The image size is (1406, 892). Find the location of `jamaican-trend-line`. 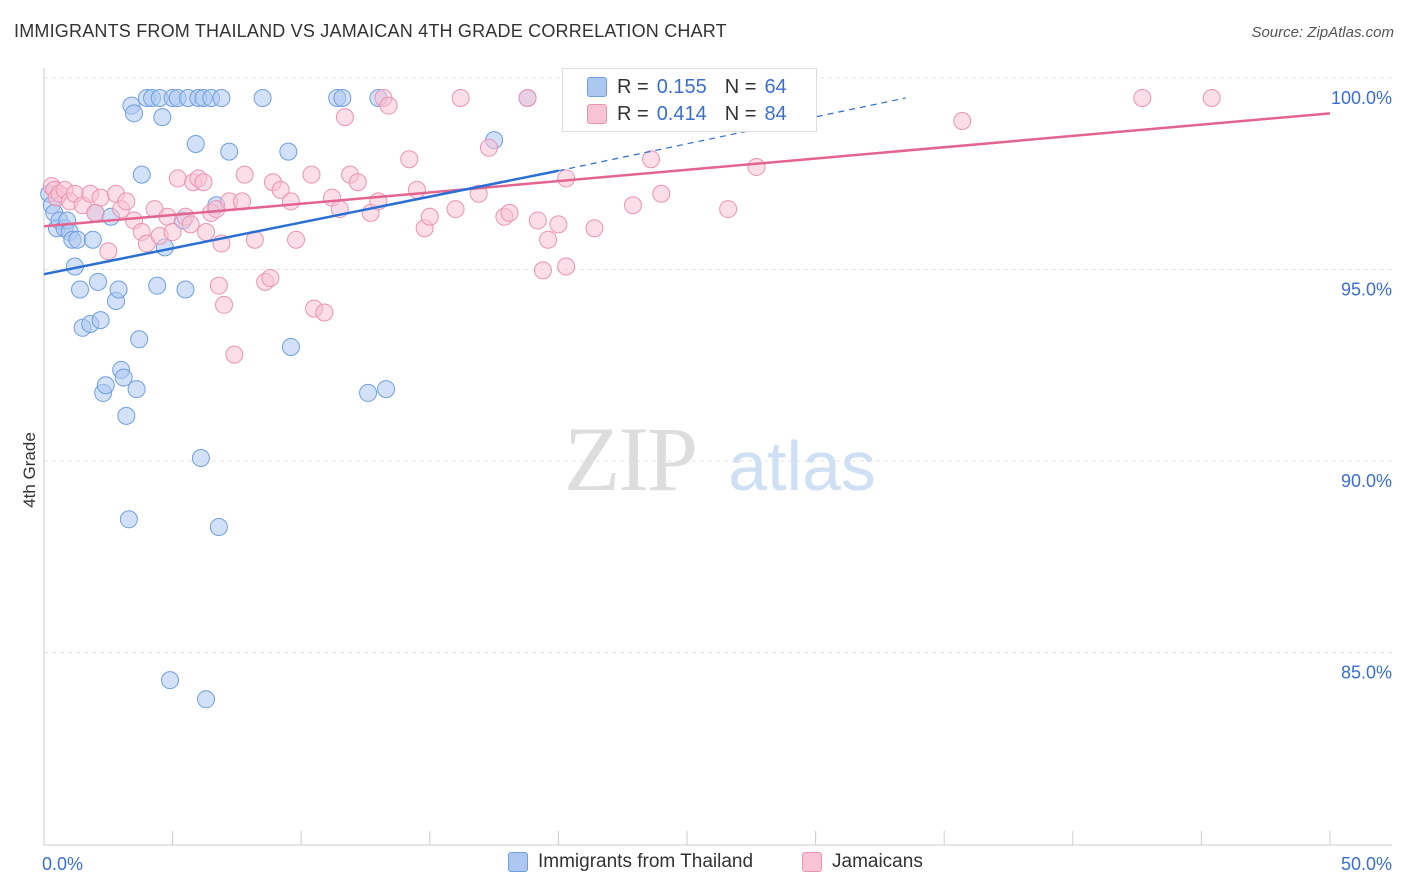

jamaican-trend-line is located at coordinates (687, 170).